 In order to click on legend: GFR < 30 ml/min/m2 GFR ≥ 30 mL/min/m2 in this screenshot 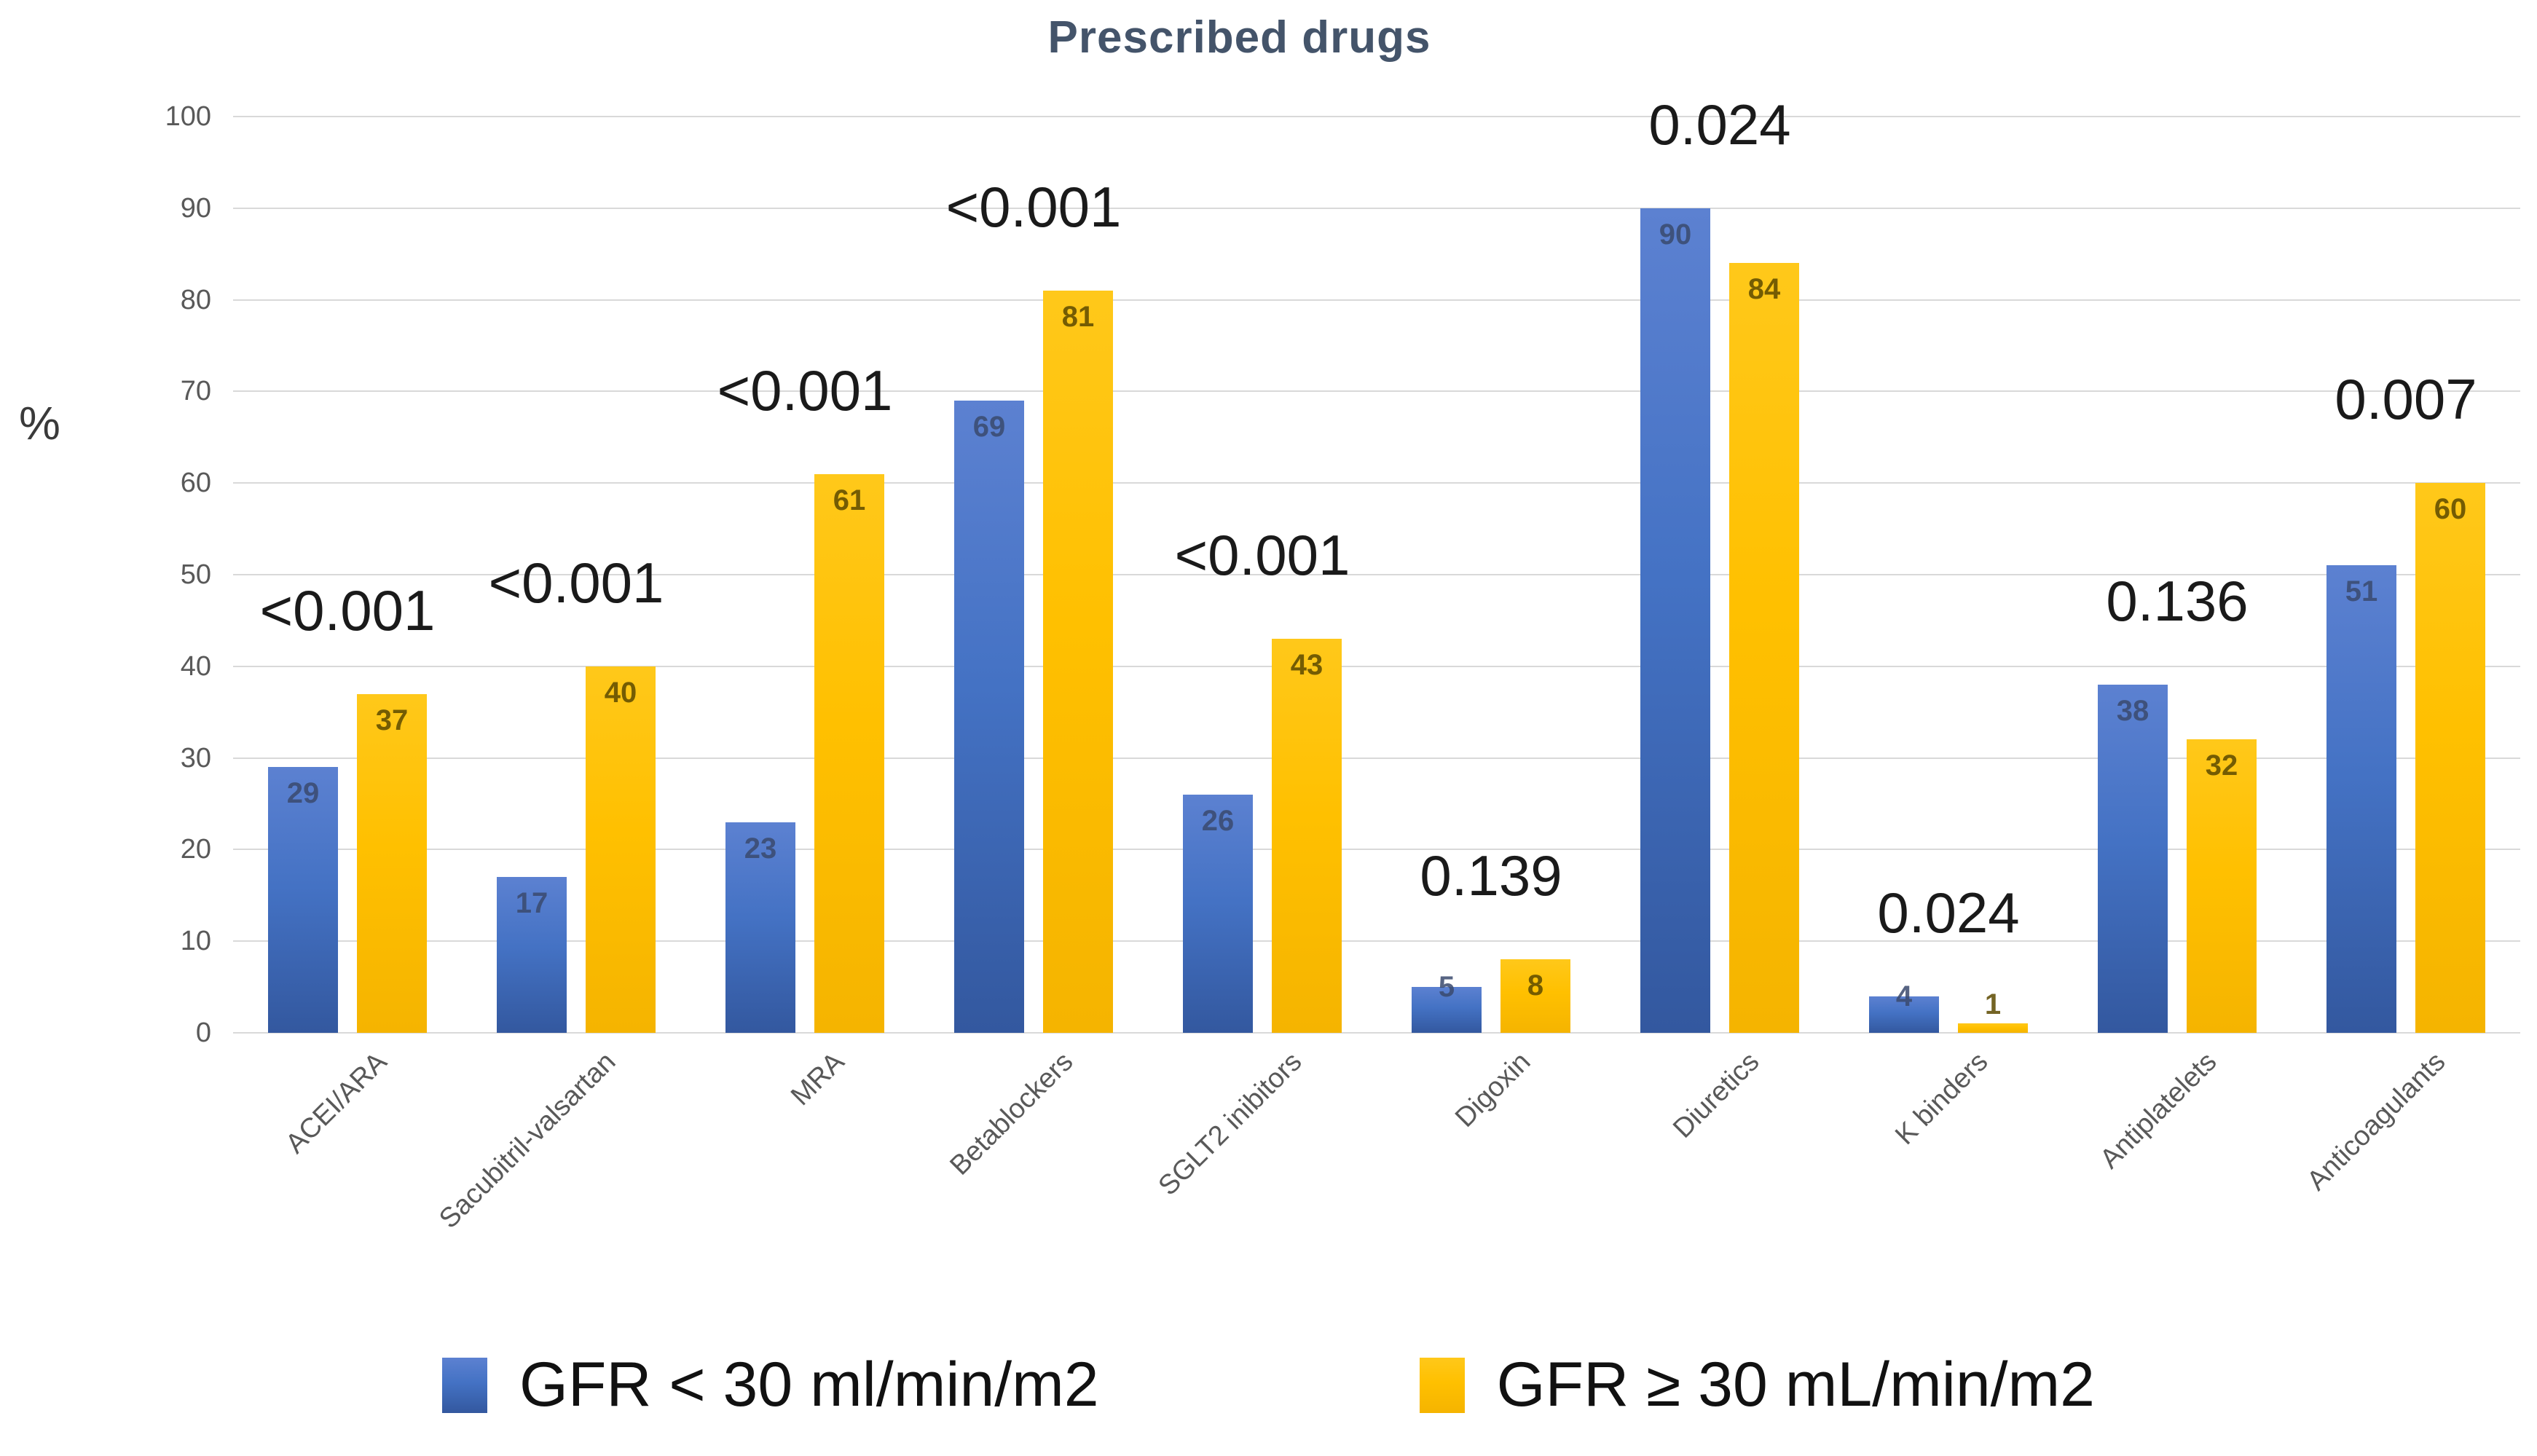, I will do `click(1268, 1385)`.